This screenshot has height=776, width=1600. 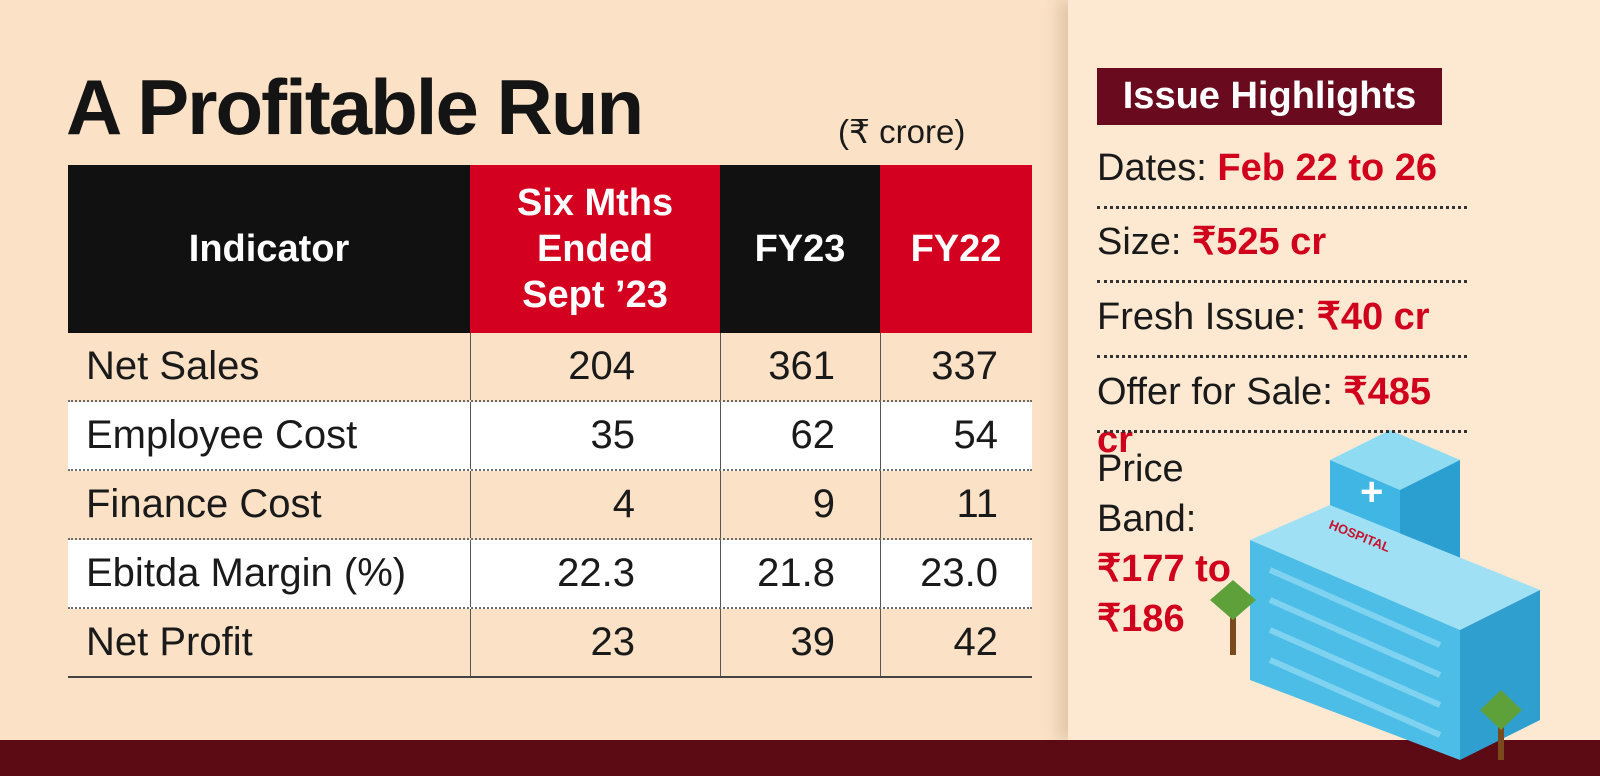 What do you see at coordinates (800, 504) in the screenshot?
I see `table-cell: 9` at bounding box center [800, 504].